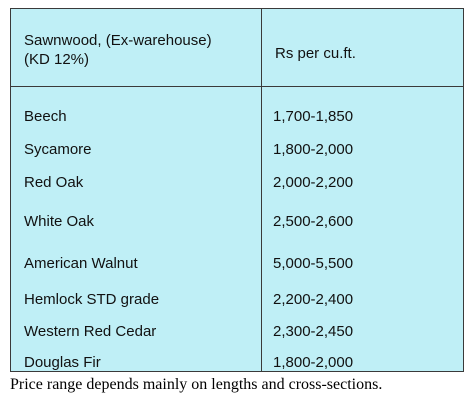 This screenshot has width=475, height=402. I want to click on table-row: White Oak 2,500-2,600, so click(237, 222).